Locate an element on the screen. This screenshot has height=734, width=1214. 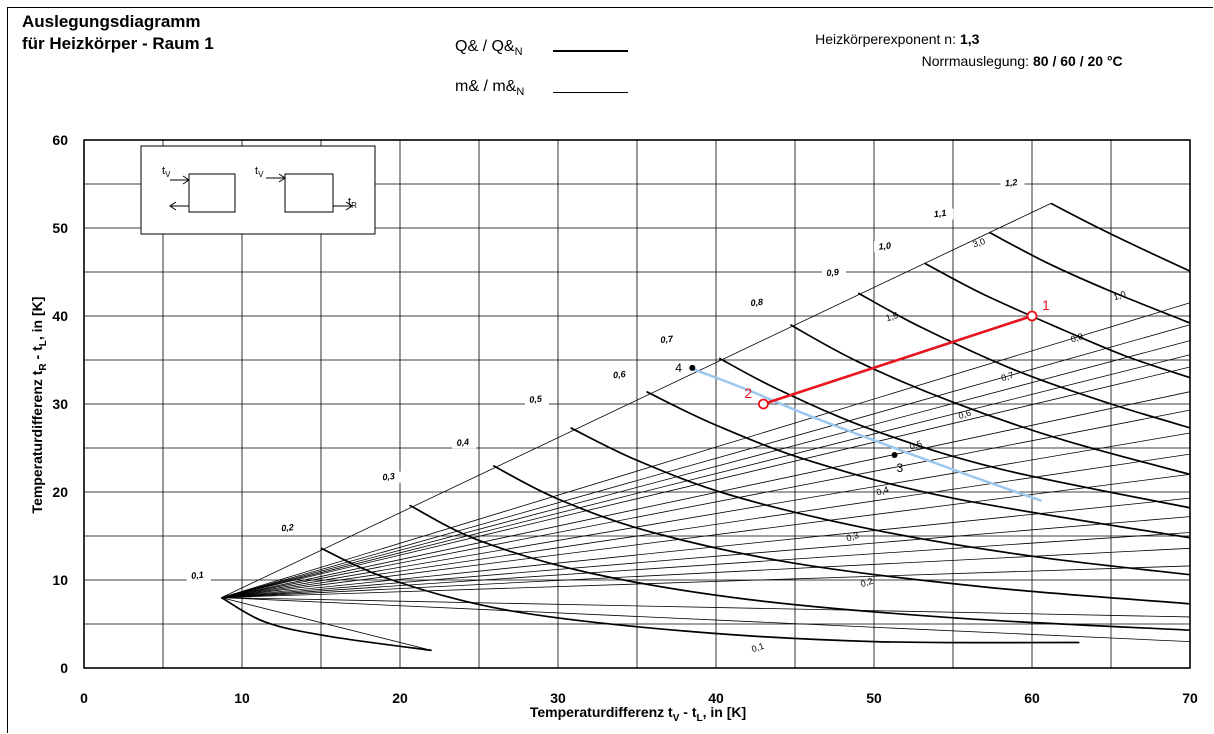
x-tick-label: 10 is located at coordinates (242, 698).